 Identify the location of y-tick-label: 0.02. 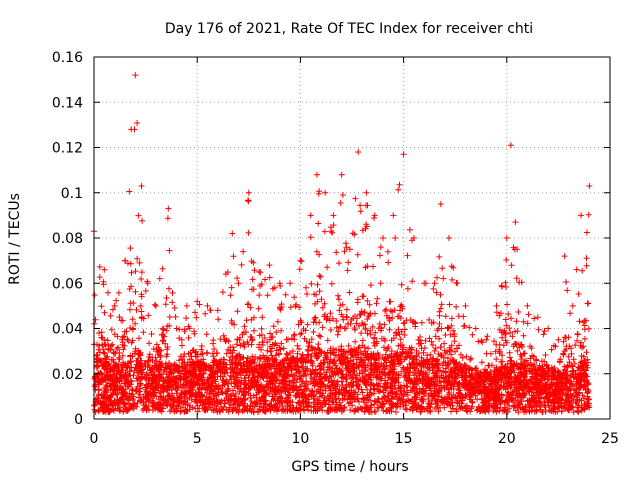
(67, 375).